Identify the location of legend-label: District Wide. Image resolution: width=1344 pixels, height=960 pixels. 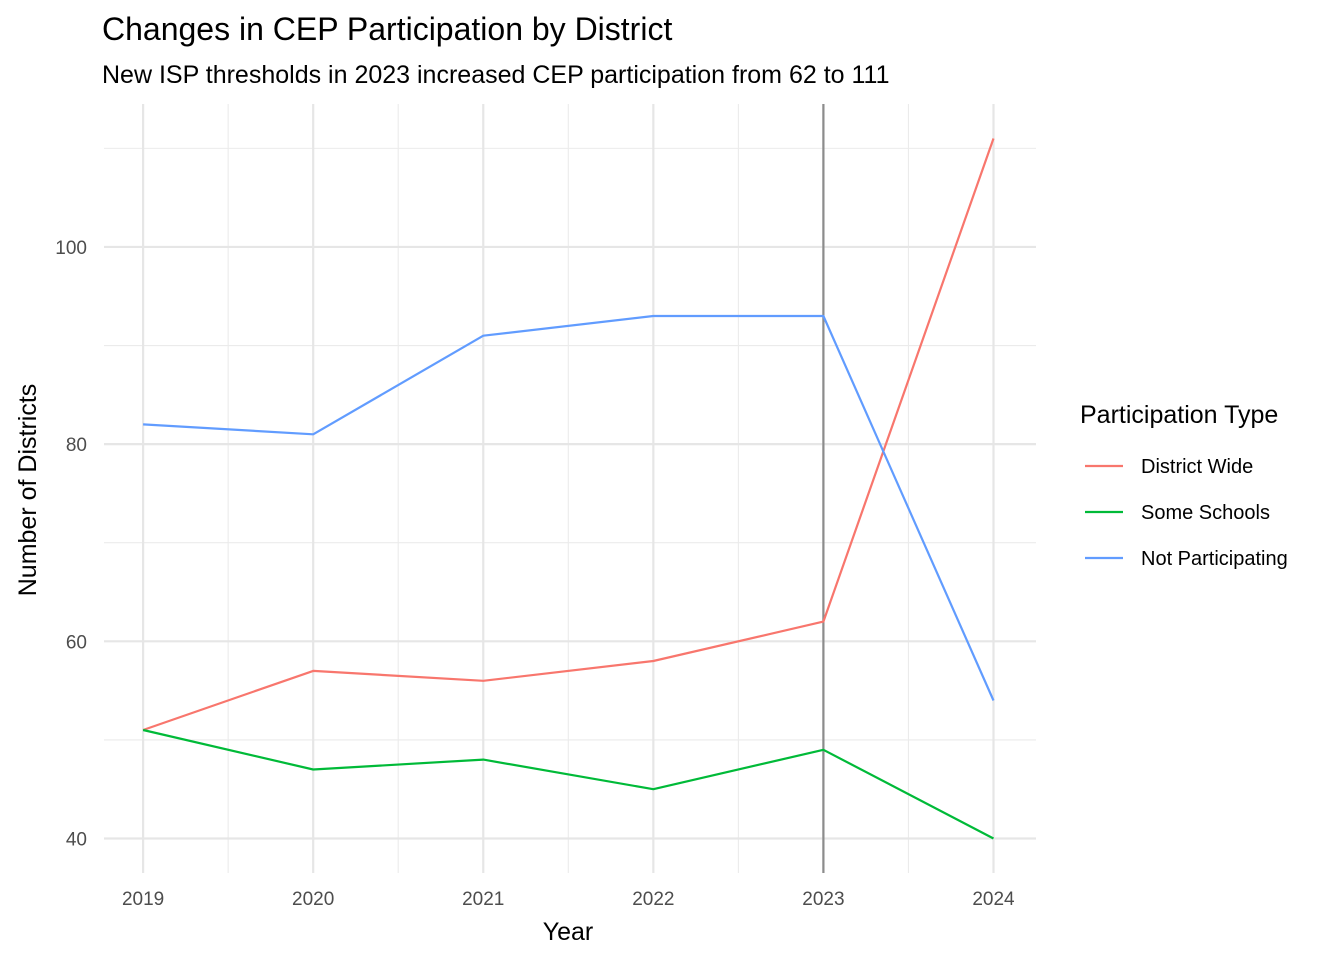
(1197, 467).